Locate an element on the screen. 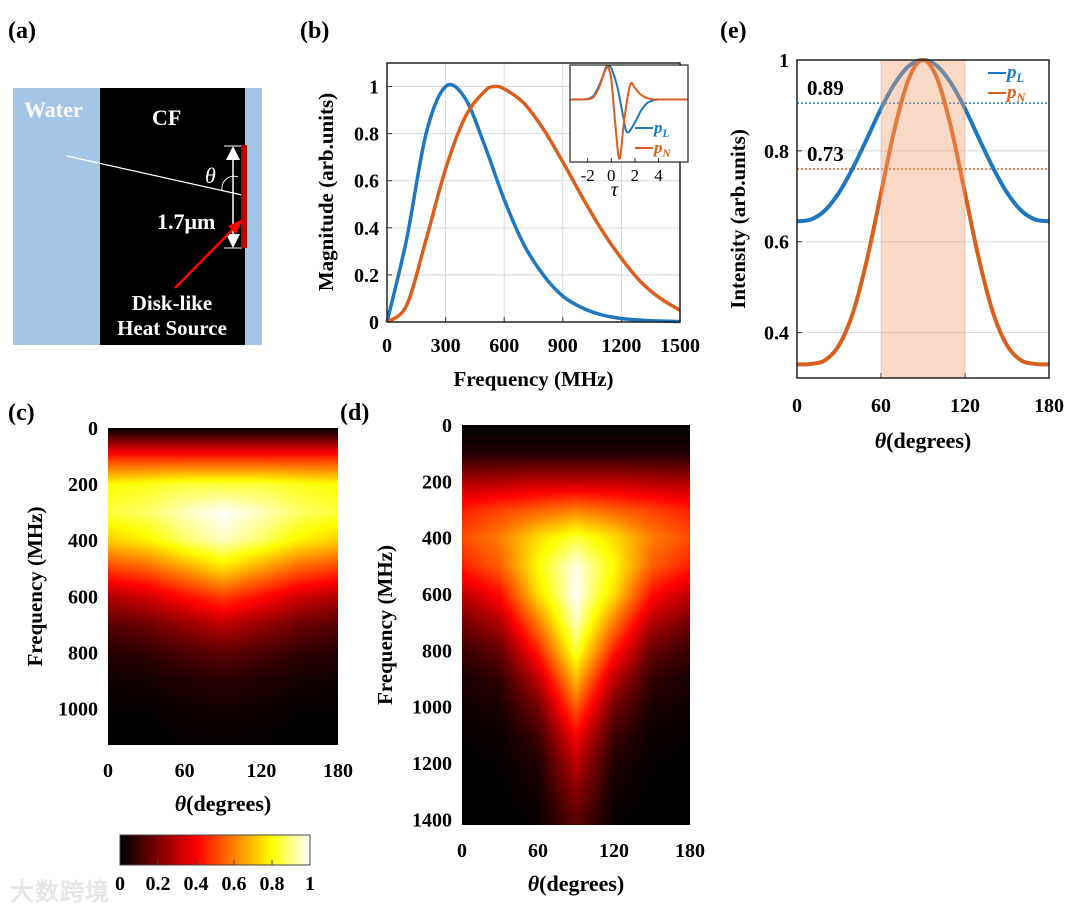 The image size is (1080, 913). heatmap-d-image is located at coordinates (576, 625).